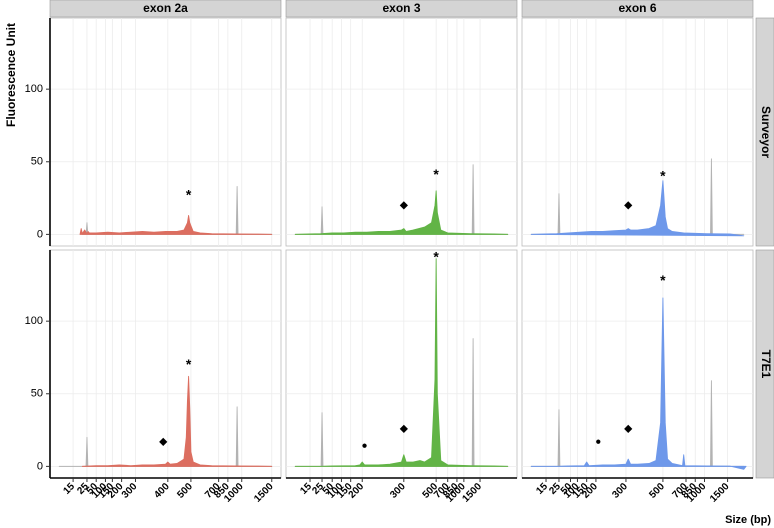 This screenshot has width=774, height=528. I want to click on strip-label: T7E1, so click(766, 364).